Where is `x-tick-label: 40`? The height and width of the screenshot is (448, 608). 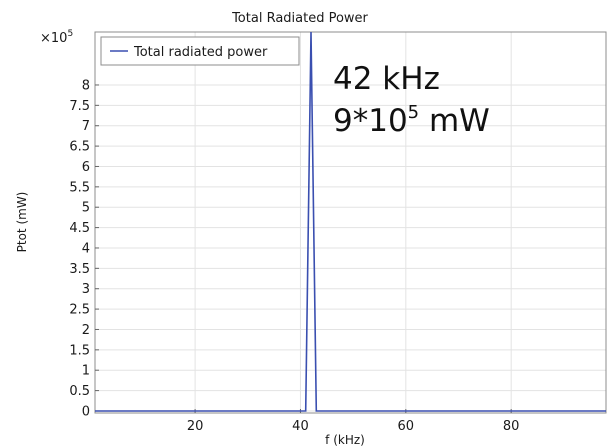 x-tick-label: 40 is located at coordinates (300, 426).